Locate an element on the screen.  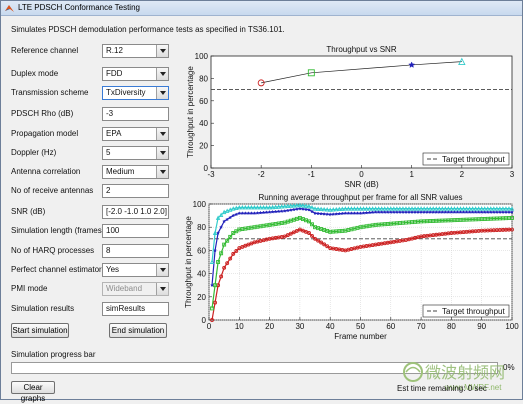
param-label: No of receive antennas is located at coordinates (52, 190).